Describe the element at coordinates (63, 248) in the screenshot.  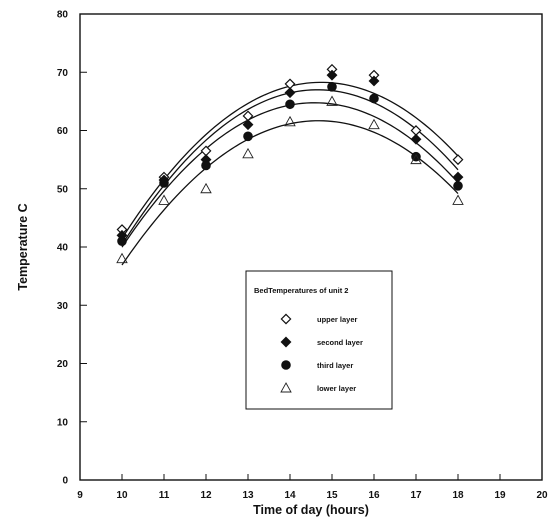
I see `y-tick-label: 40` at that location.